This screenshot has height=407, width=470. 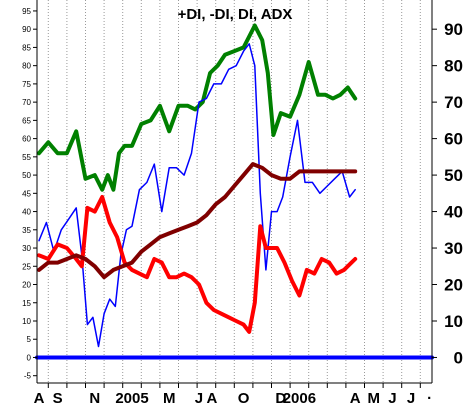 I want to click on right-tick-labels: 0 10 20 30 40 50 60 70 80 90, so click(x=447, y=193).